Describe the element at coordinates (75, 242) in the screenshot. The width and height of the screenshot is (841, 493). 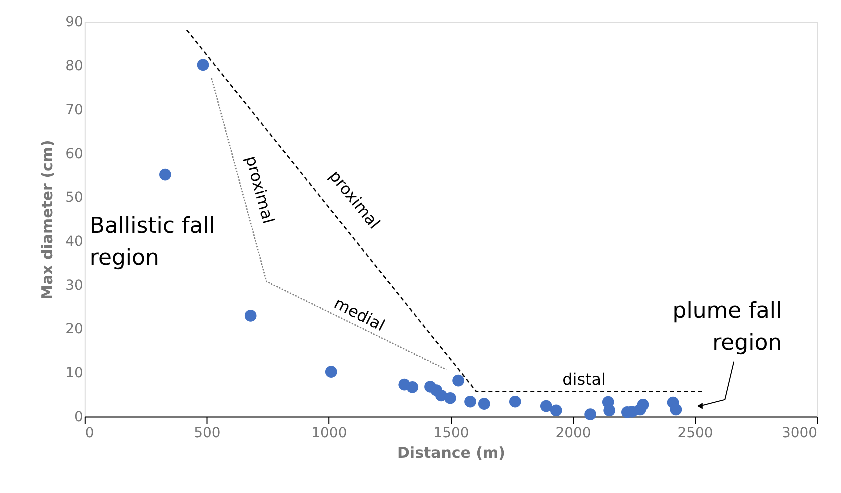
I see `y-tick-label: 40` at that location.